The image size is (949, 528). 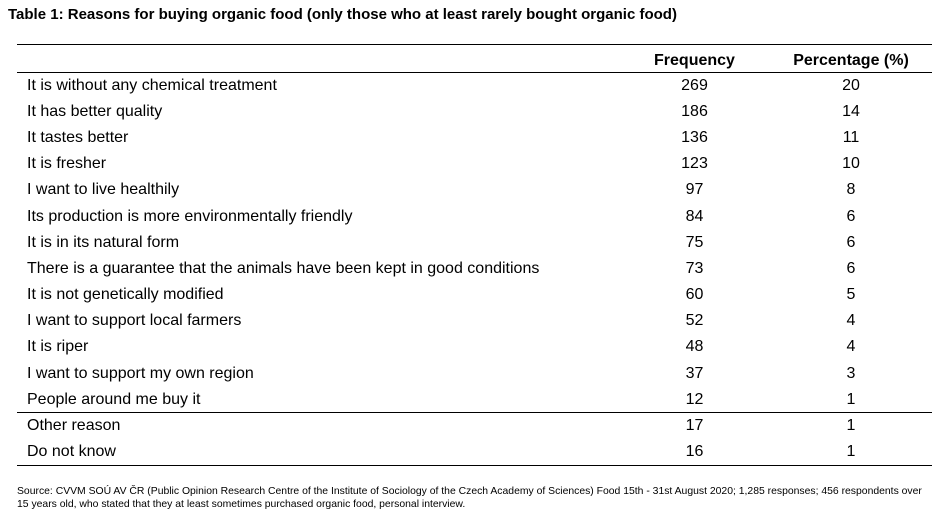 What do you see at coordinates (318, 452) in the screenshot?
I see `reason-cell: Do not know` at bounding box center [318, 452].